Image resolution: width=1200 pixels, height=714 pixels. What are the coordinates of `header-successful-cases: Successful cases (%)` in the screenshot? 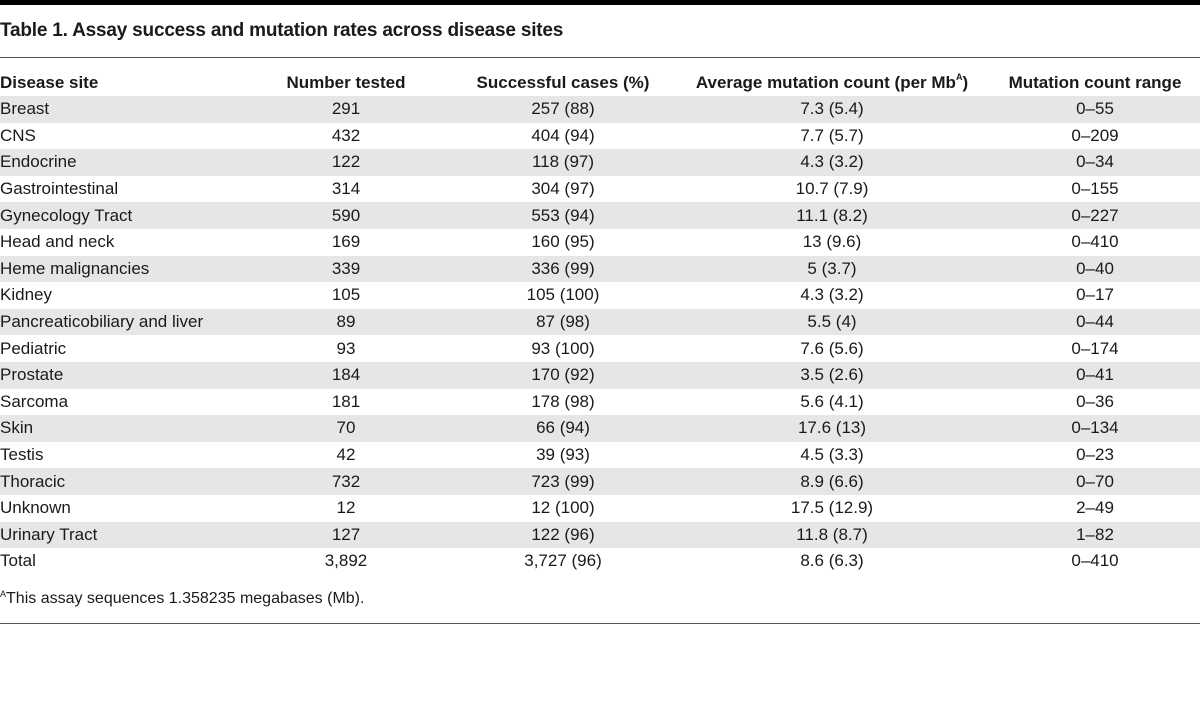 It's located at (563, 82).